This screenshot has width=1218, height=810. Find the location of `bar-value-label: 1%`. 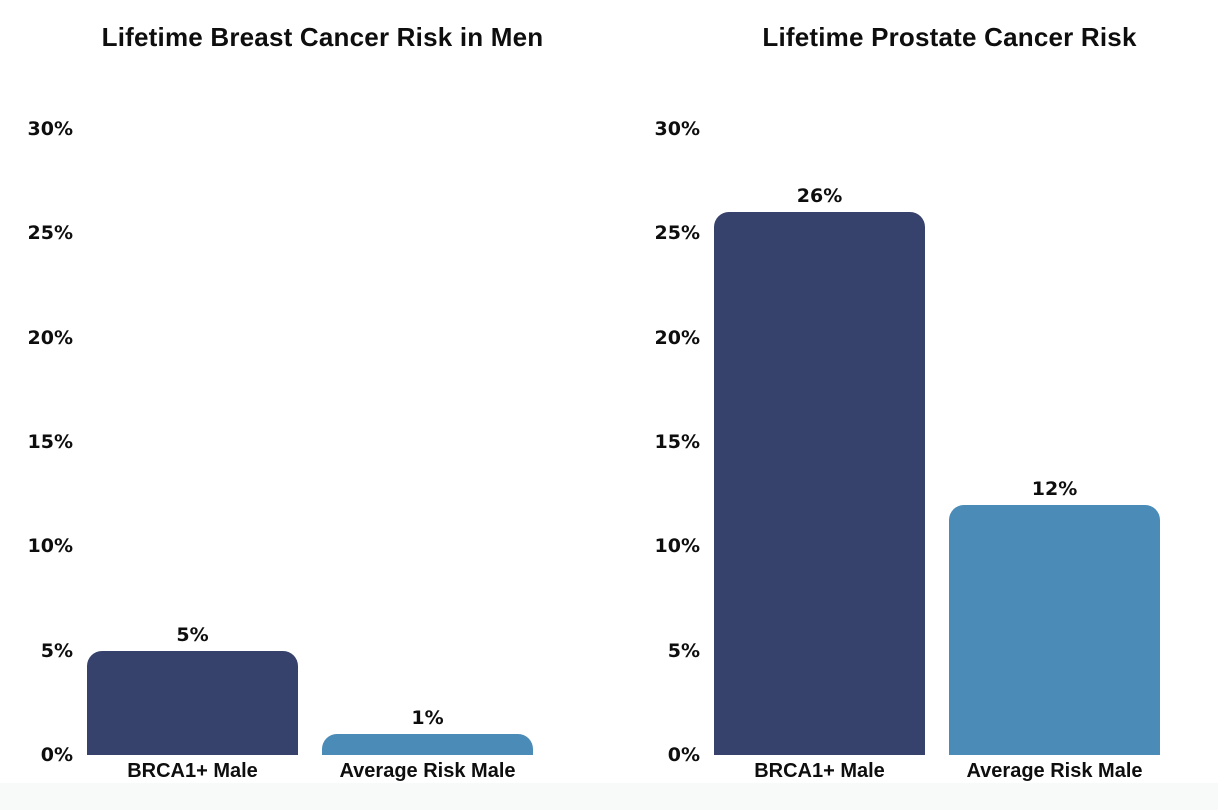

bar-value-label: 1% is located at coordinates (427, 718).